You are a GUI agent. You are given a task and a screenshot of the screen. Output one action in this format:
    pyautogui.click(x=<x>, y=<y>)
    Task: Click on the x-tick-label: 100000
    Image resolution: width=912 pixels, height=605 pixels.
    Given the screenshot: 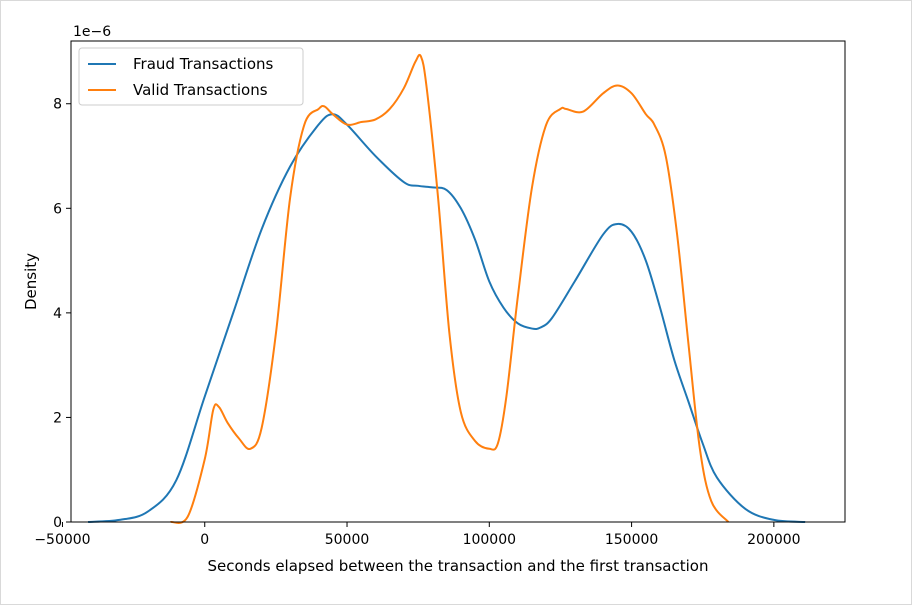 What is the action you would take?
    pyautogui.click(x=489, y=540)
    